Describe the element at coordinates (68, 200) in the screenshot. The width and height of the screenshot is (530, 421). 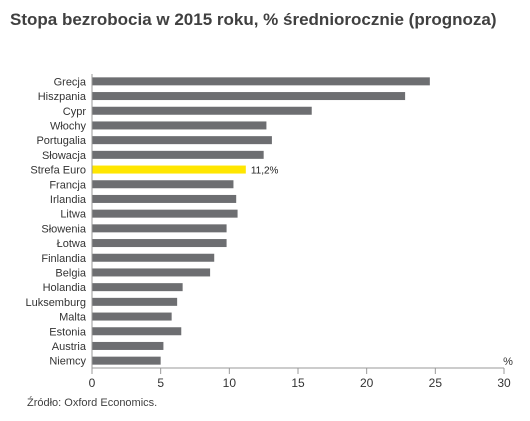
I see `category-label: Irlandia` at that location.